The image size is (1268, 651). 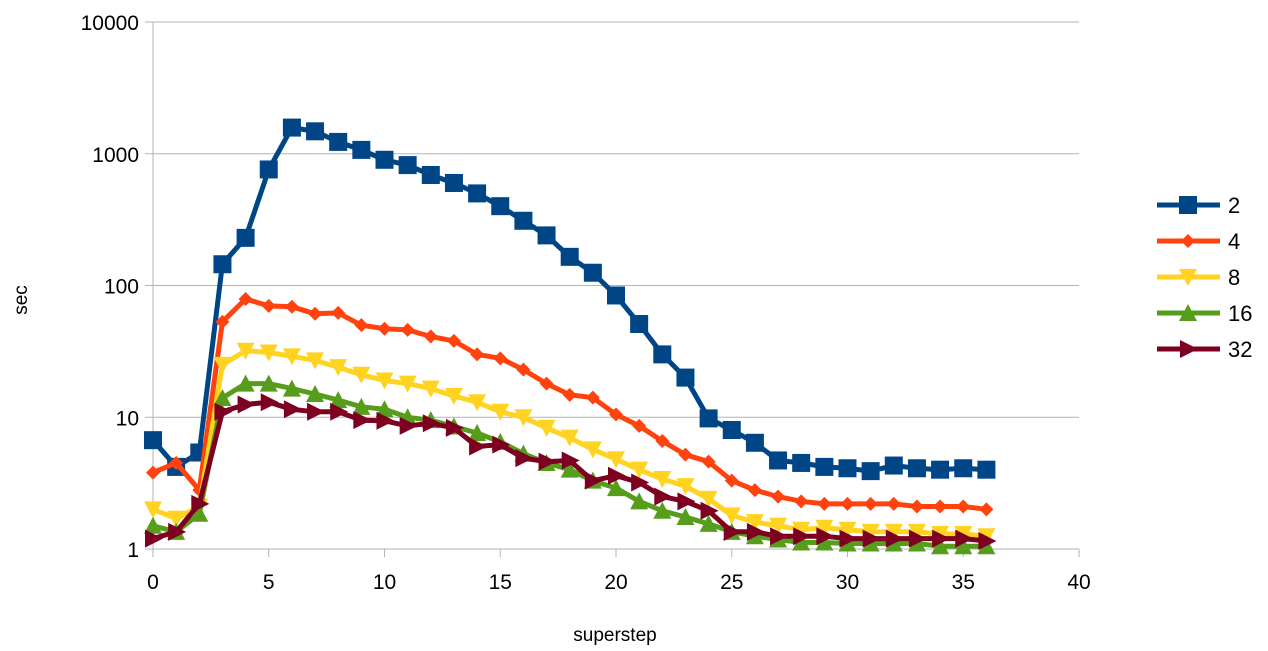 I want to click on legend: 2 4 8 16 32, so click(x=1204, y=277).